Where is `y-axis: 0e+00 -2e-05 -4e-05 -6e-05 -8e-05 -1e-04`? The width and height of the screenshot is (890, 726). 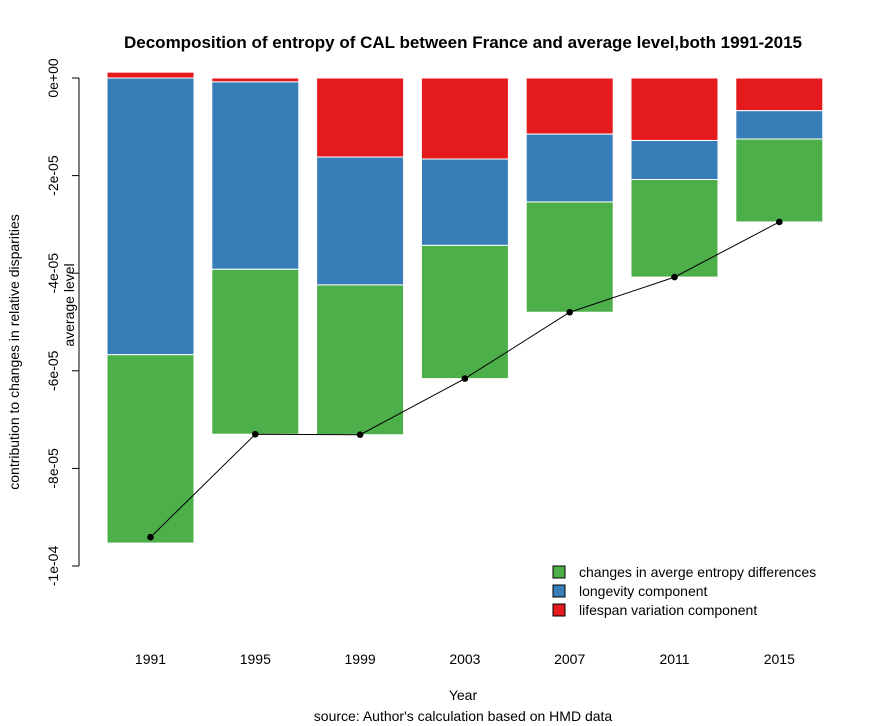 y-axis: 0e+00 -2e-05 -4e-05 -6e-05 -8e-05 -1e-04 is located at coordinates (62, 322).